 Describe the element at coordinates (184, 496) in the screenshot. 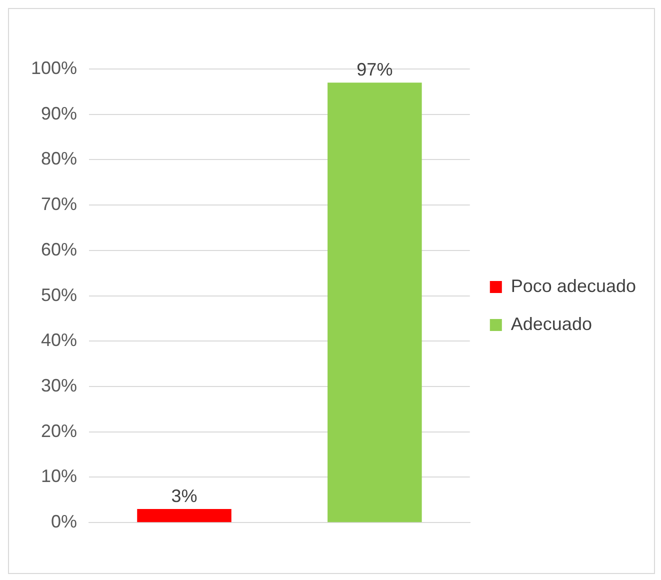

I see `data-label: 3%` at that location.